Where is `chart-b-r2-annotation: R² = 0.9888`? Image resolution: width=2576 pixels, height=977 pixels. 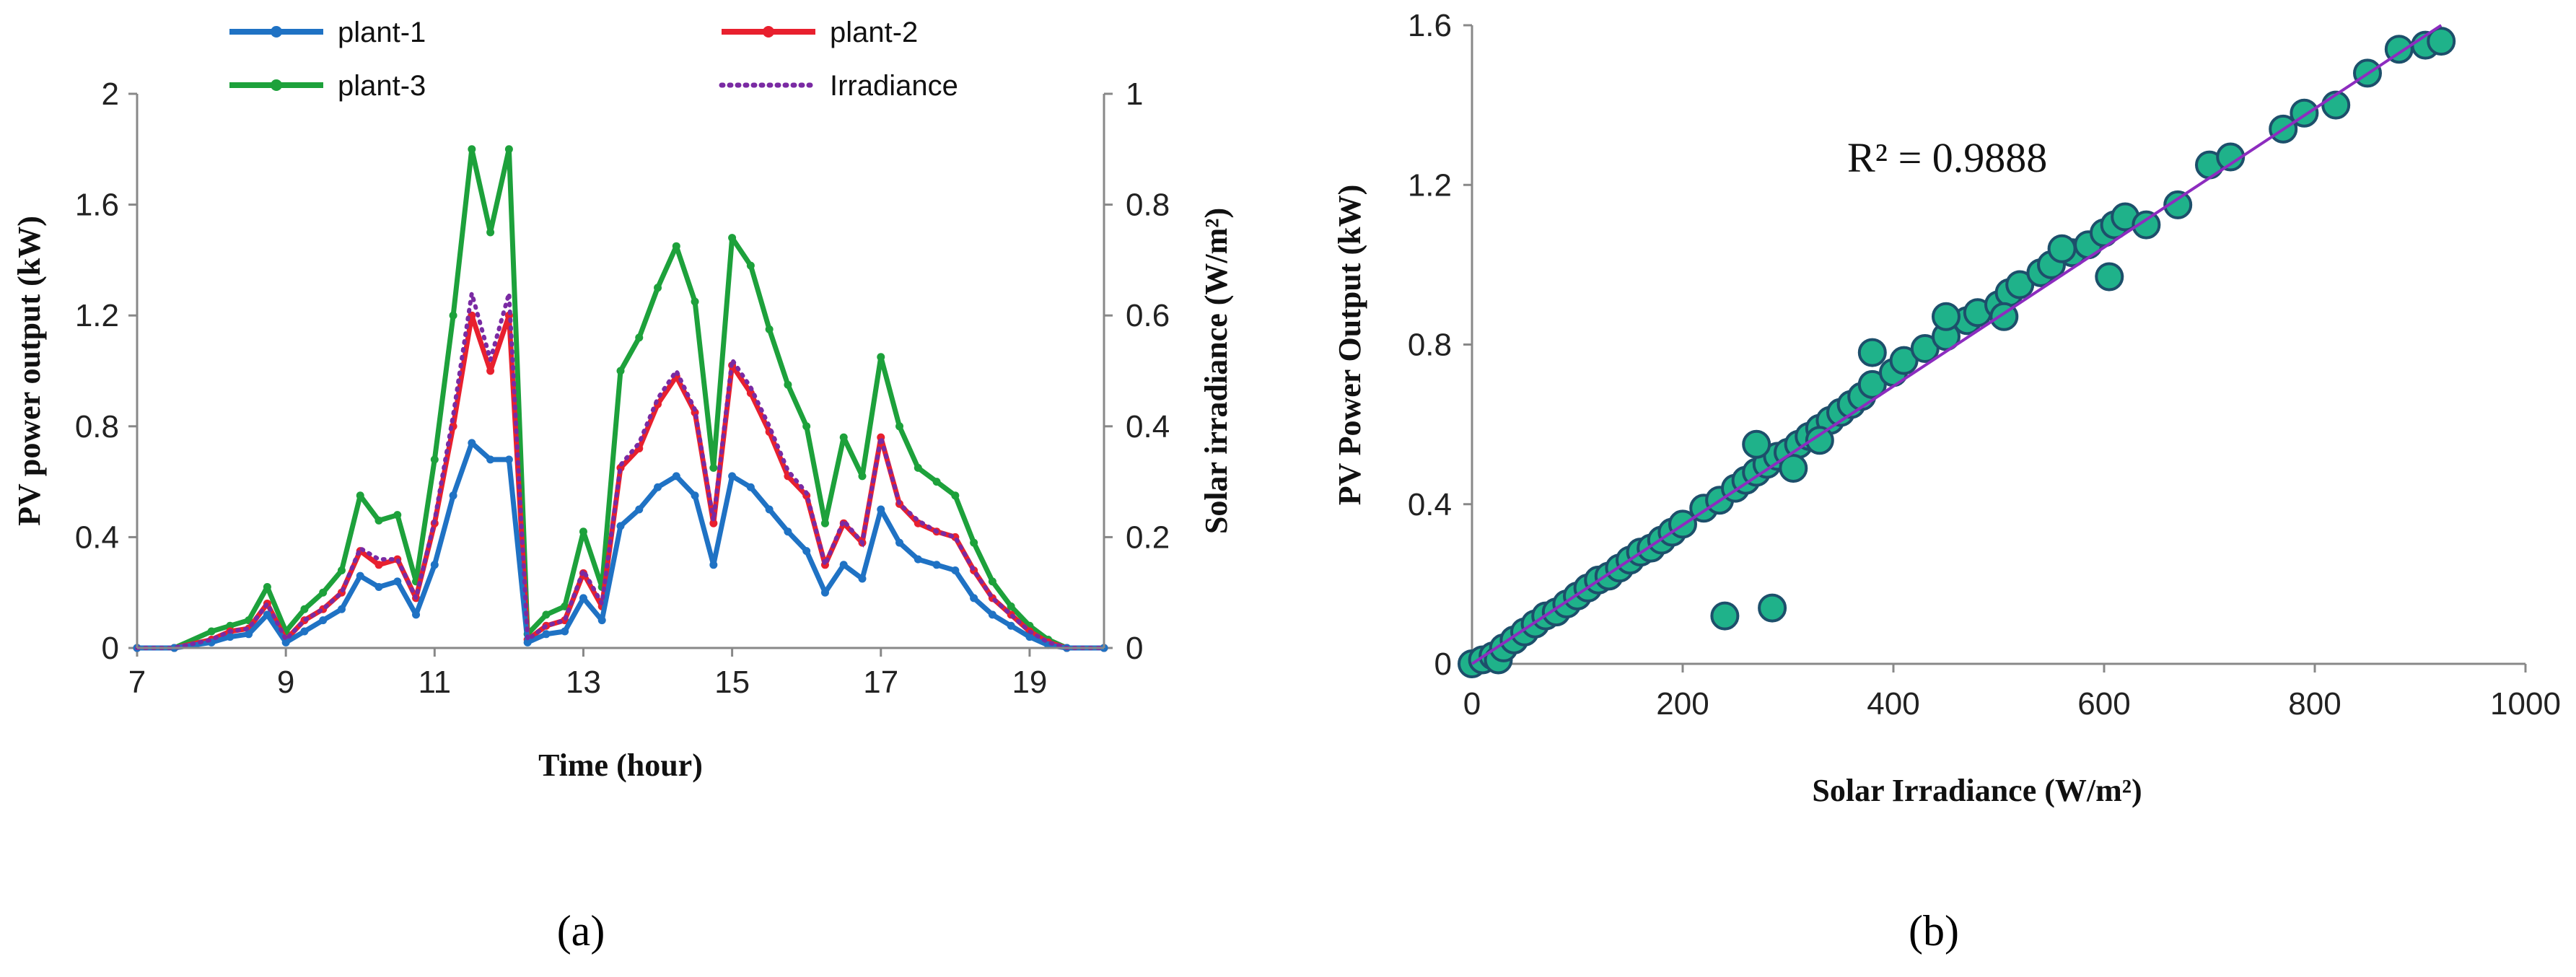 chart-b-r2-annotation: R² = 0.9888 is located at coordinates (1947, 157).